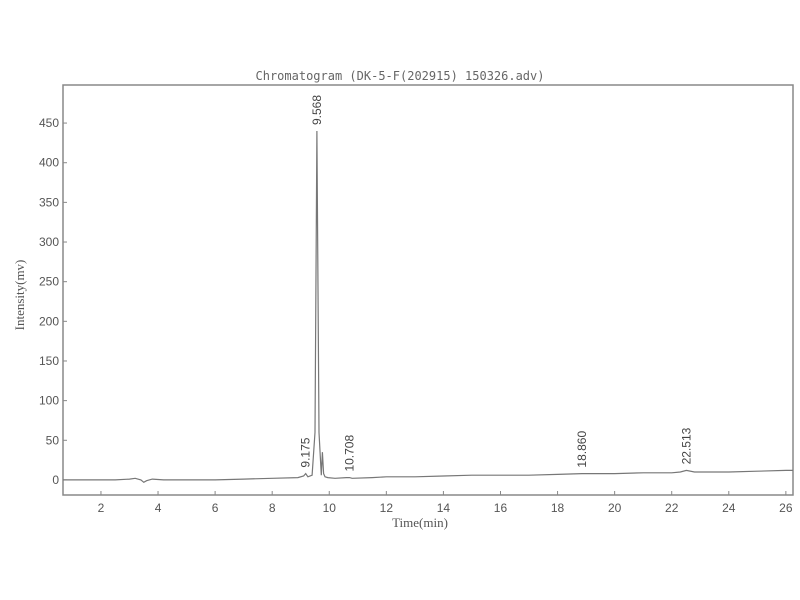  I want to click on y-tick-label: 250, so click(49, 282).